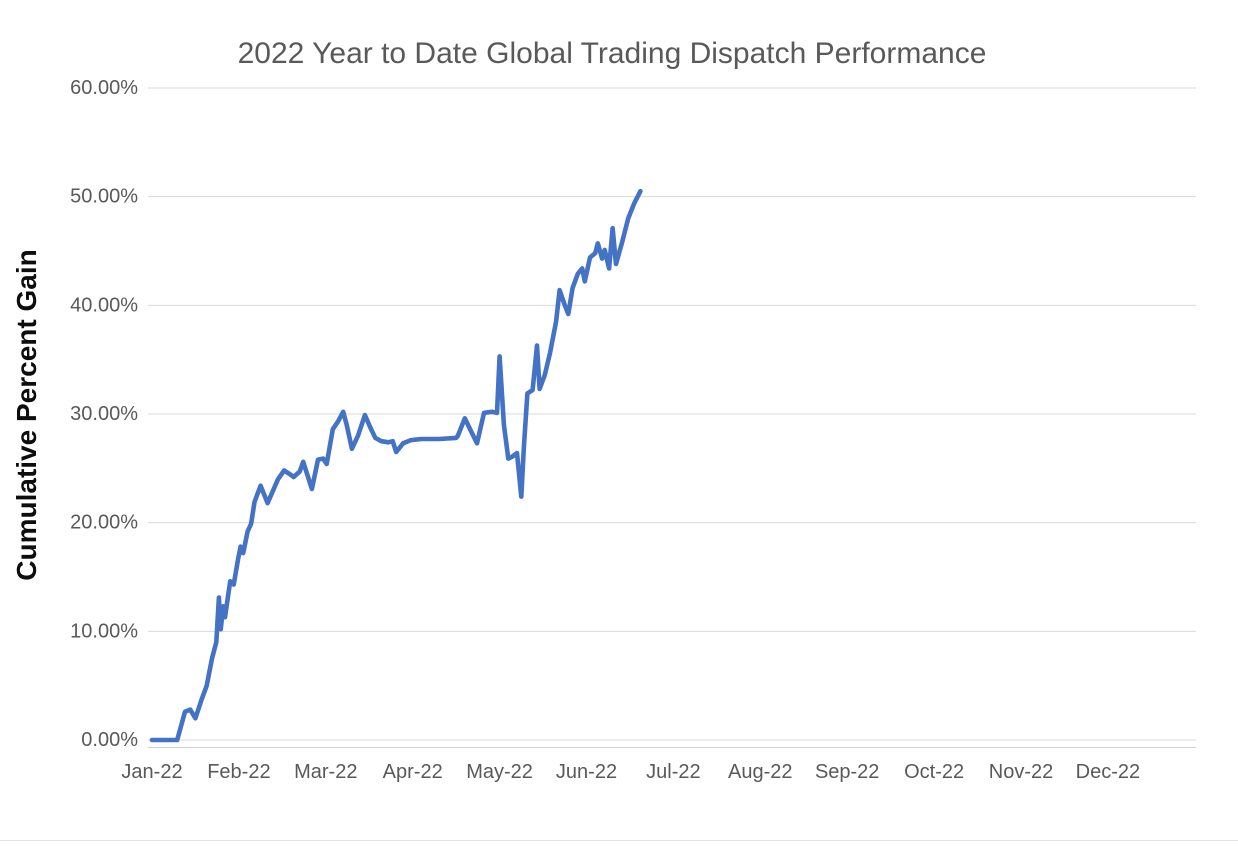  Describe the element at coordinates (413, 772) in the screenshot. I see `x-tick-label: Apr-22` at that location.